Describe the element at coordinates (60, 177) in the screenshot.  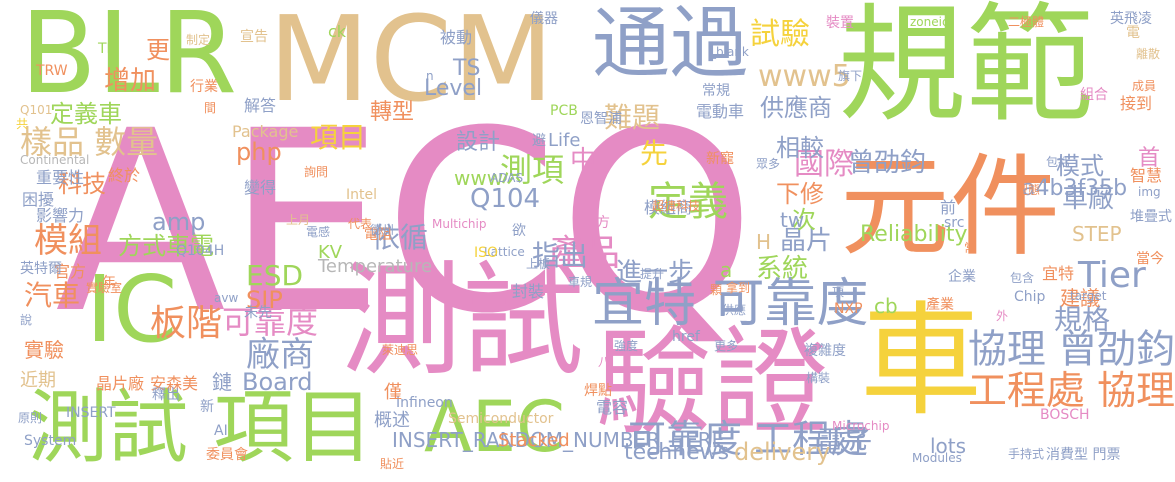
I see `cloud-word: 重要性` at that location.